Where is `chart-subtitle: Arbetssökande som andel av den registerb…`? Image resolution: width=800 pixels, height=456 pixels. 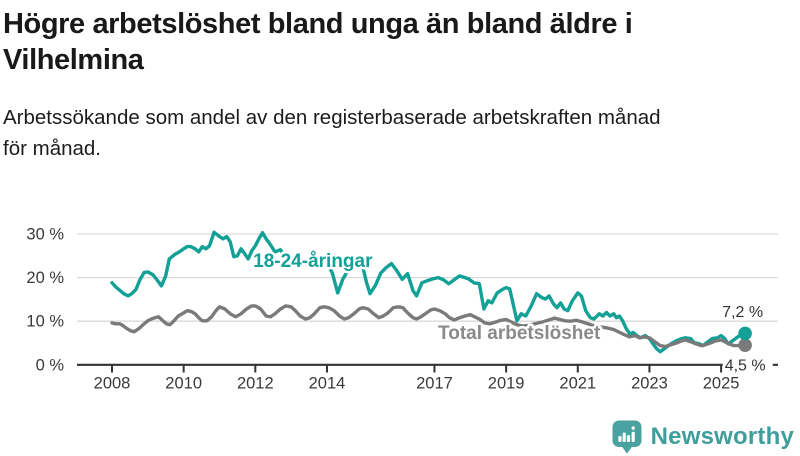 chart-subtitle: Arbetssökande som andel av den registerb… is located at coordinates (401, 133).